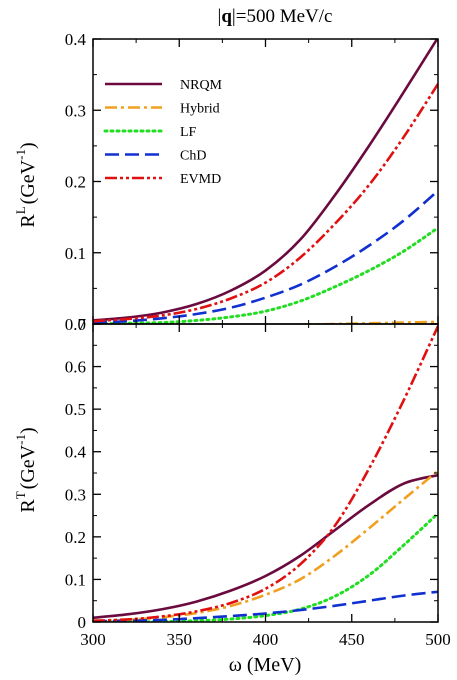  I want to click on bottom-ytick-label: 0.4, so click(76, 452).